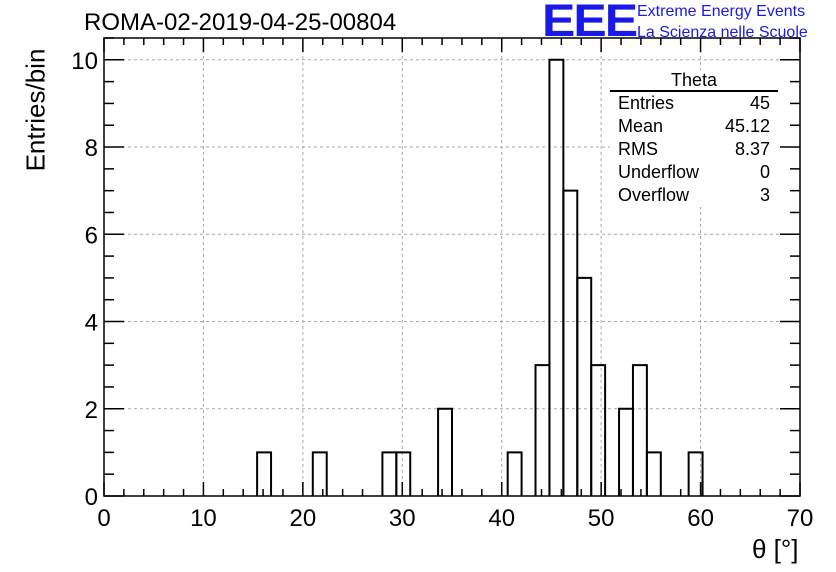 Image resolution: width=836 pixels, height=572 pixels. Describe the element at coordinates (759, 103) in the screenshot. I see `stats-value: 45` at that location.